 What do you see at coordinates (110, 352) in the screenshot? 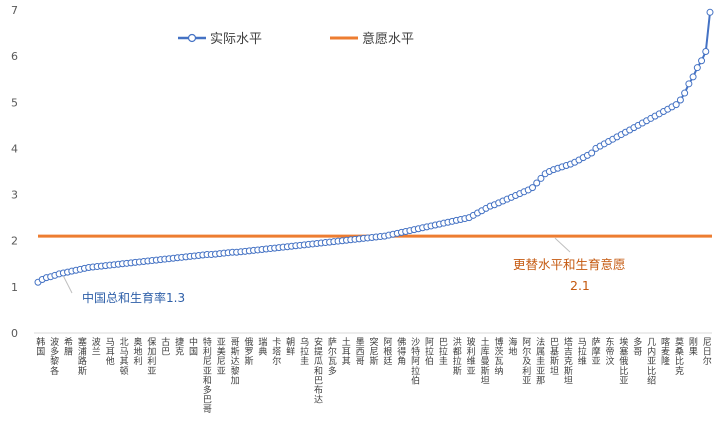
I see `x-category-label: 马耳他` at bounding box center [110, 352].